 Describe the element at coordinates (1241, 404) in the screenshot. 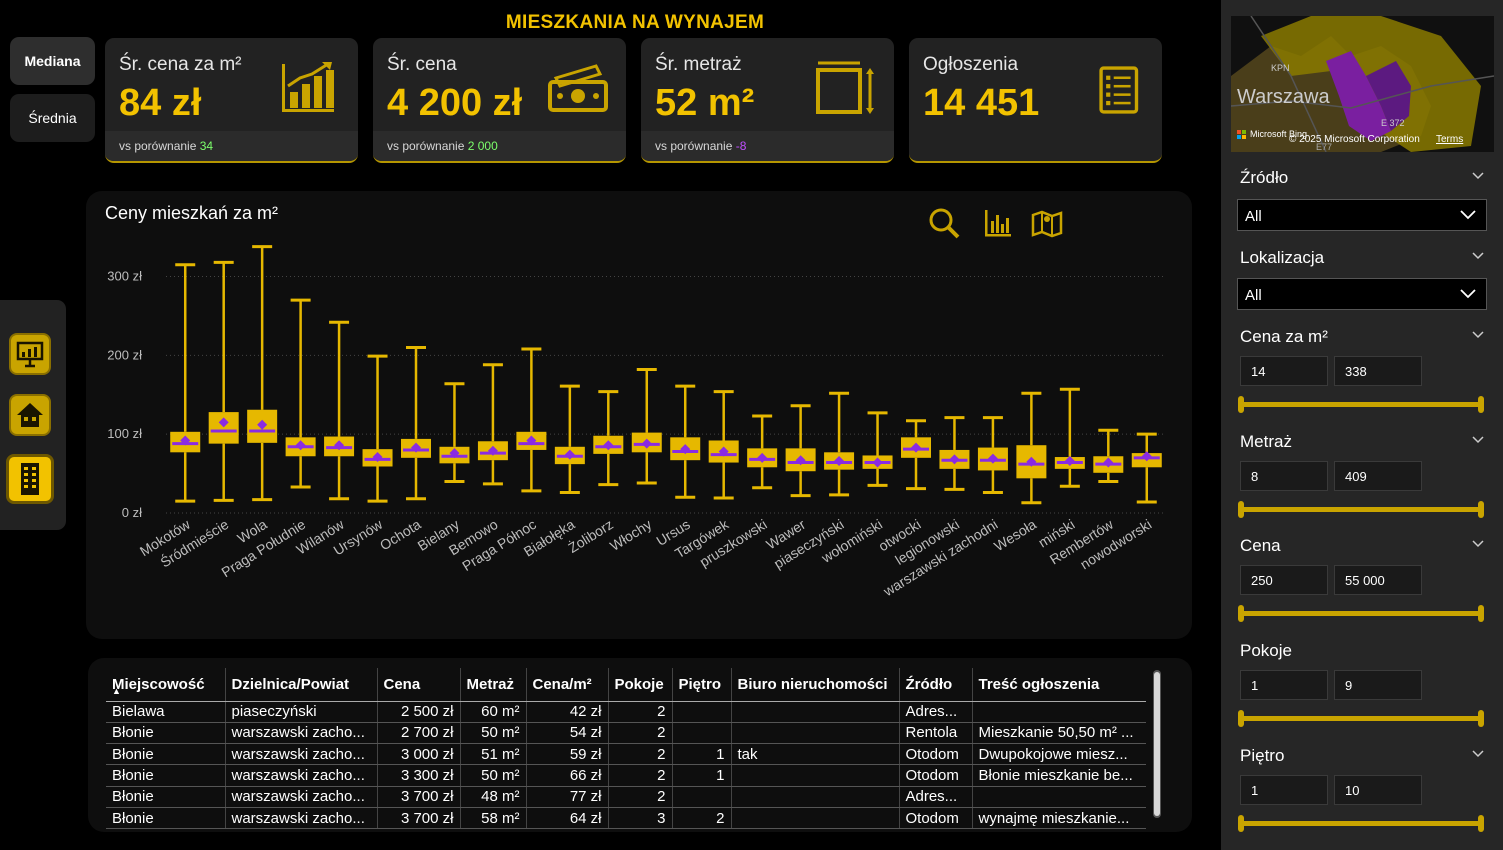

I see `cena-m2-slider-min-handle` at that location.